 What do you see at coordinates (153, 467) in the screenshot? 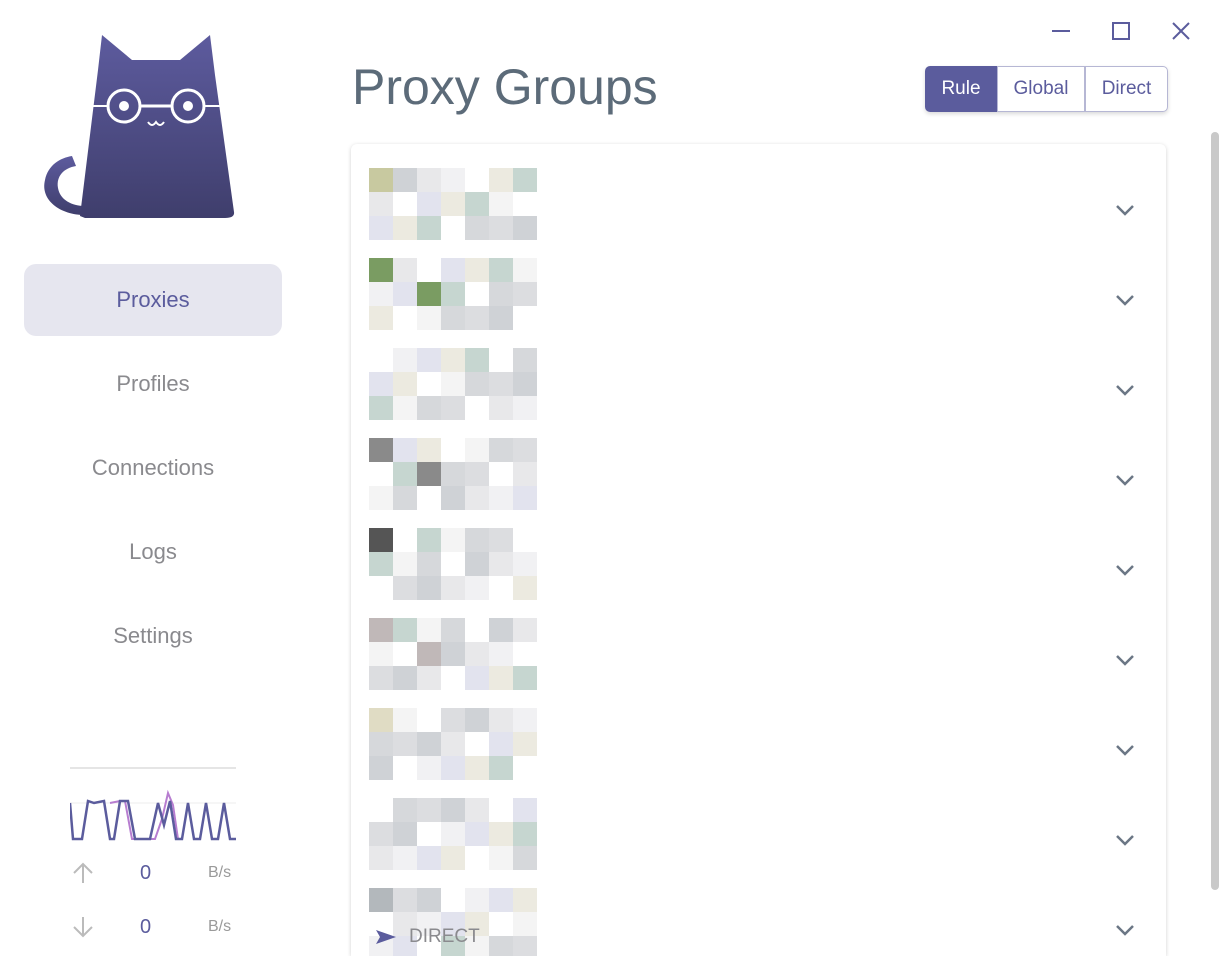
I see `sidebar-item-connections: Connections` at bounding box center [153, 467].